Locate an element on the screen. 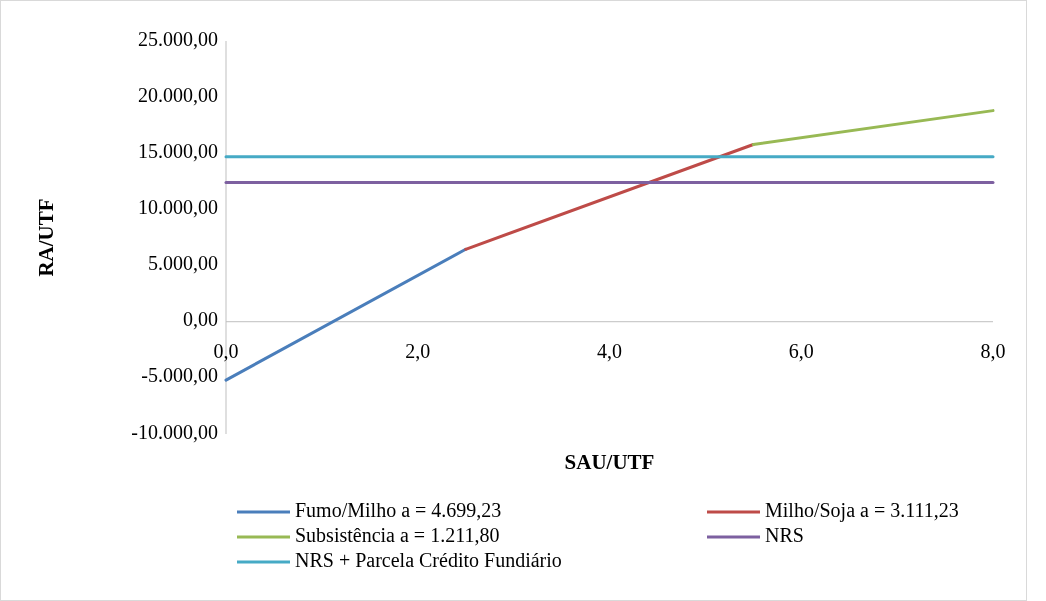  legend-label: Subsistência a = 1.211,80 is located at coordinates (397, 534).